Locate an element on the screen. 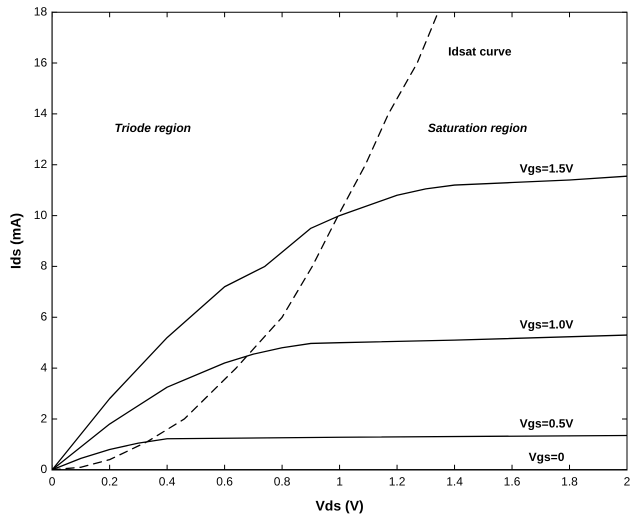 This screenshot has width=641, height=521. series-label: Vgs=0.5V is located at coordinates (547, 423).